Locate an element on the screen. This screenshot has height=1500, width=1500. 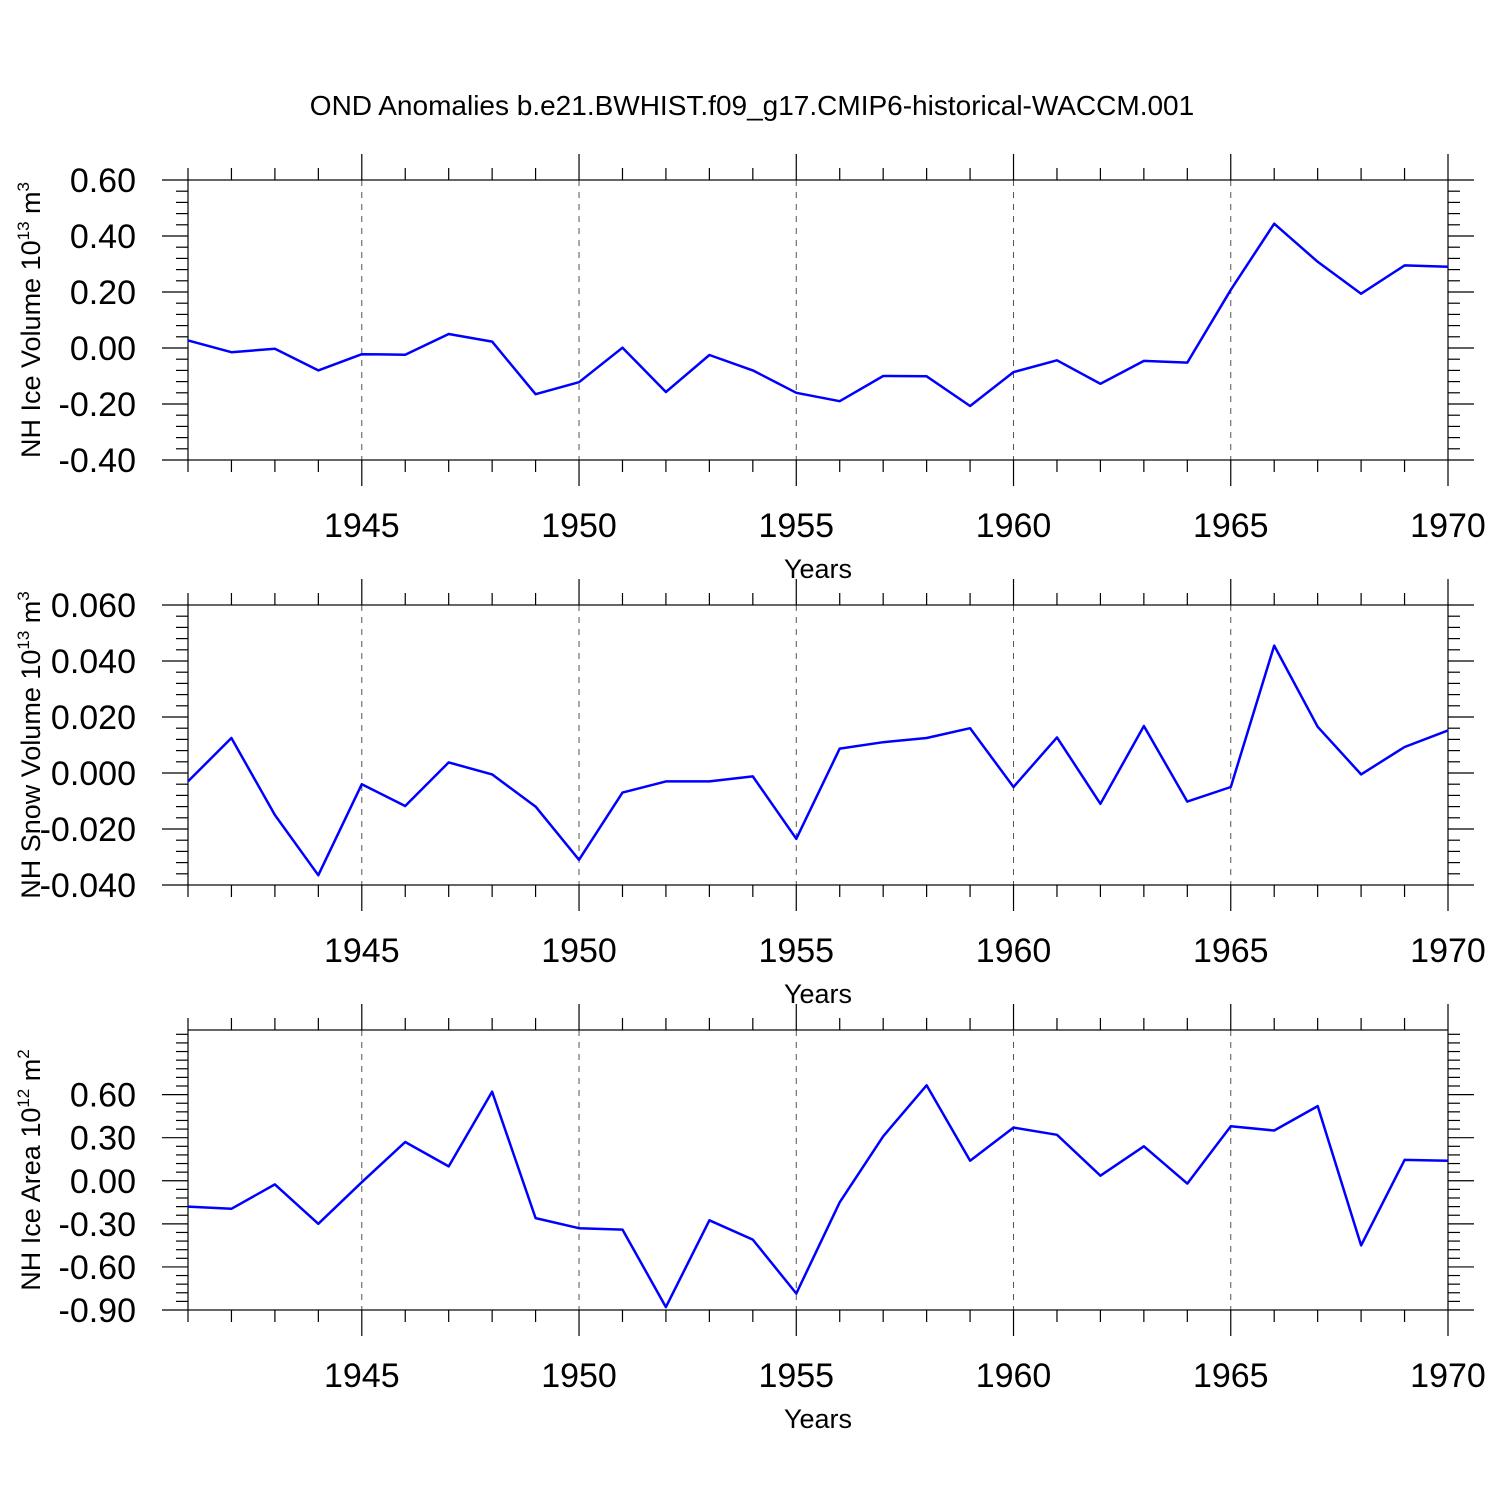
y-tick-label: 0.20 is located at coordinates (103, 293).